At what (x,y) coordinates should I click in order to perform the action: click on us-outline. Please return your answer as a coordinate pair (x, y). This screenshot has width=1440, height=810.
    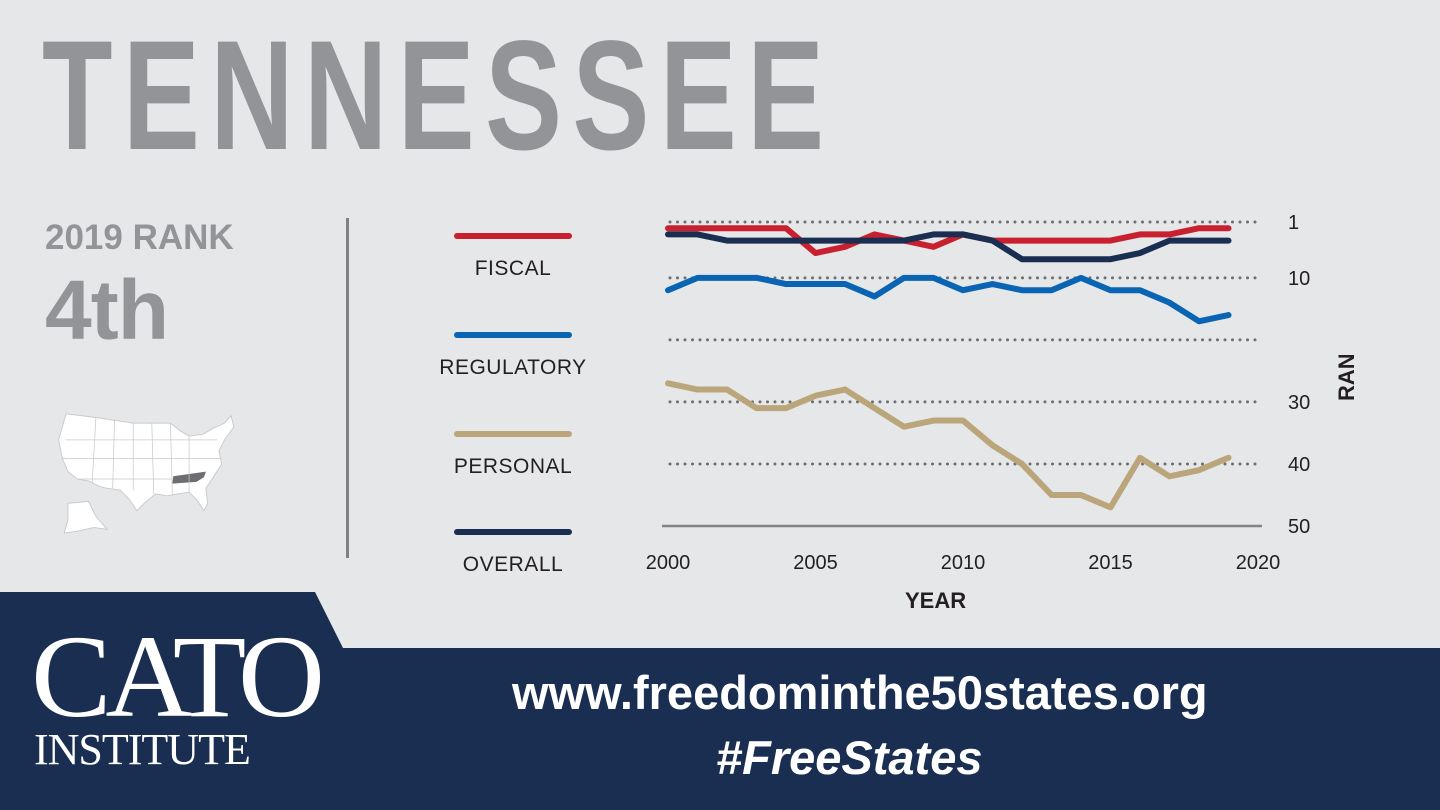
    Looking at the image, I should click on (146, 462).